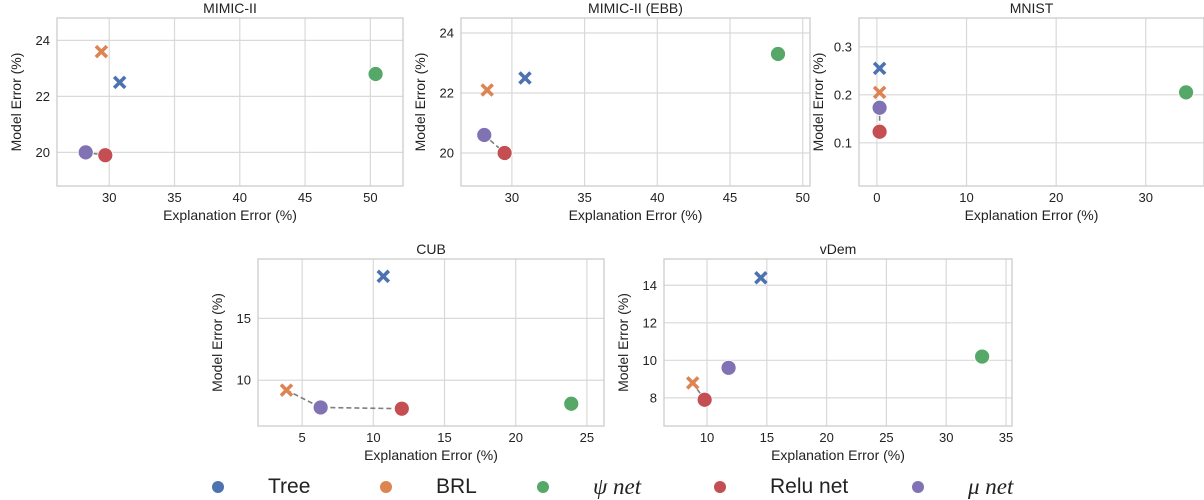 The width and height of the screenshot is (1204, 500). Describe the element at coordinates (635, 8) in the screenshot. I see `chart-title: MIMIC-II (EBB)` at that location.